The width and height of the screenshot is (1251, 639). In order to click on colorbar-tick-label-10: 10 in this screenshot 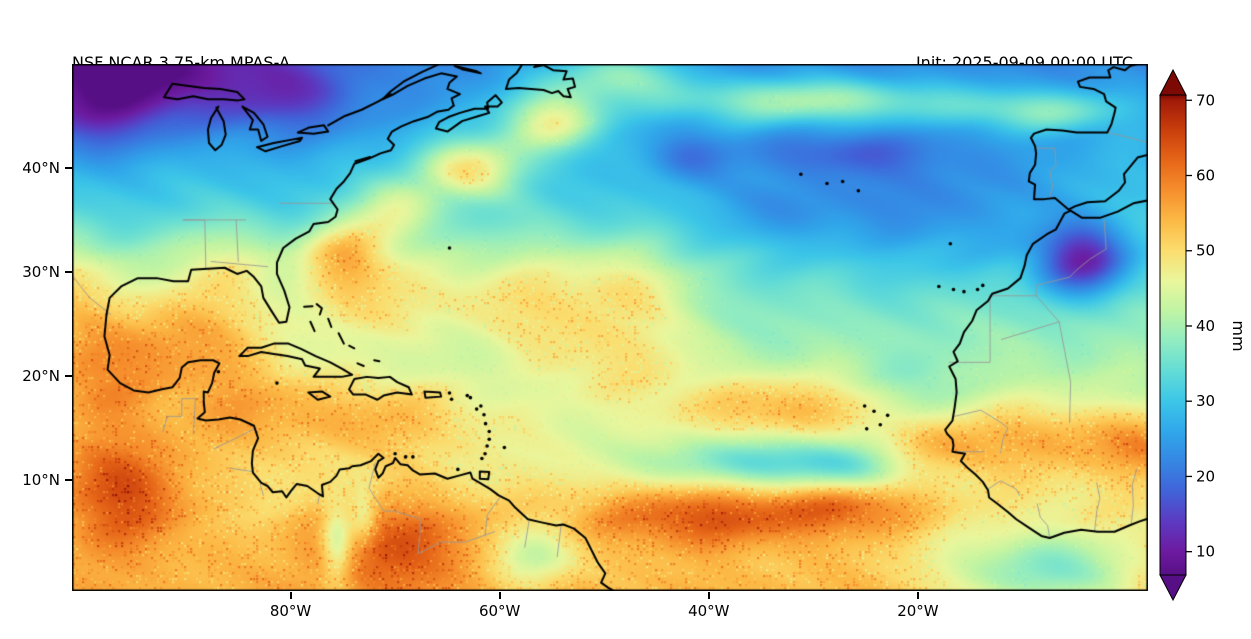, I will do `click(1205, 552)`.